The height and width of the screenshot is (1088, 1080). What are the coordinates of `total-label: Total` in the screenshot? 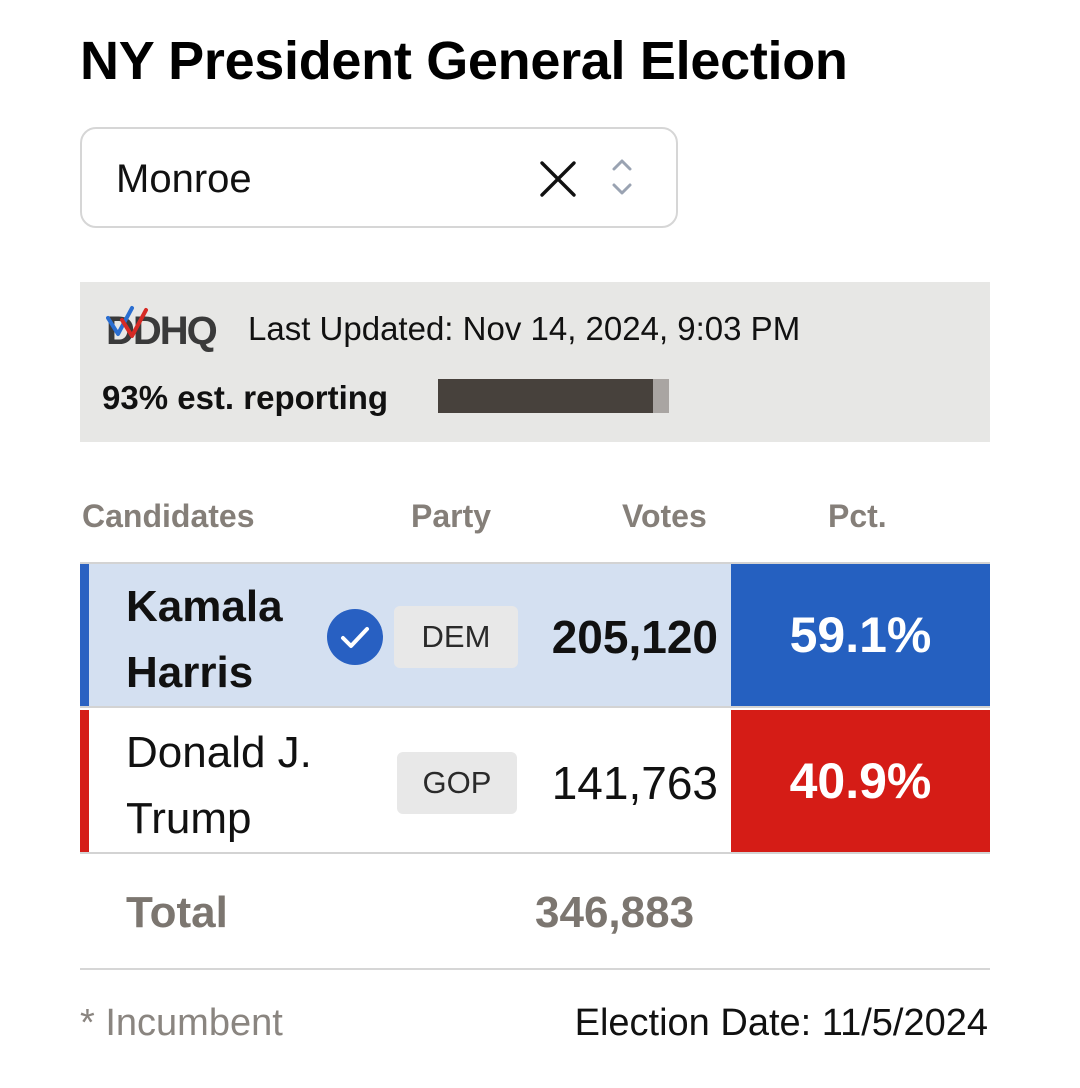 It's located at (177, 912).